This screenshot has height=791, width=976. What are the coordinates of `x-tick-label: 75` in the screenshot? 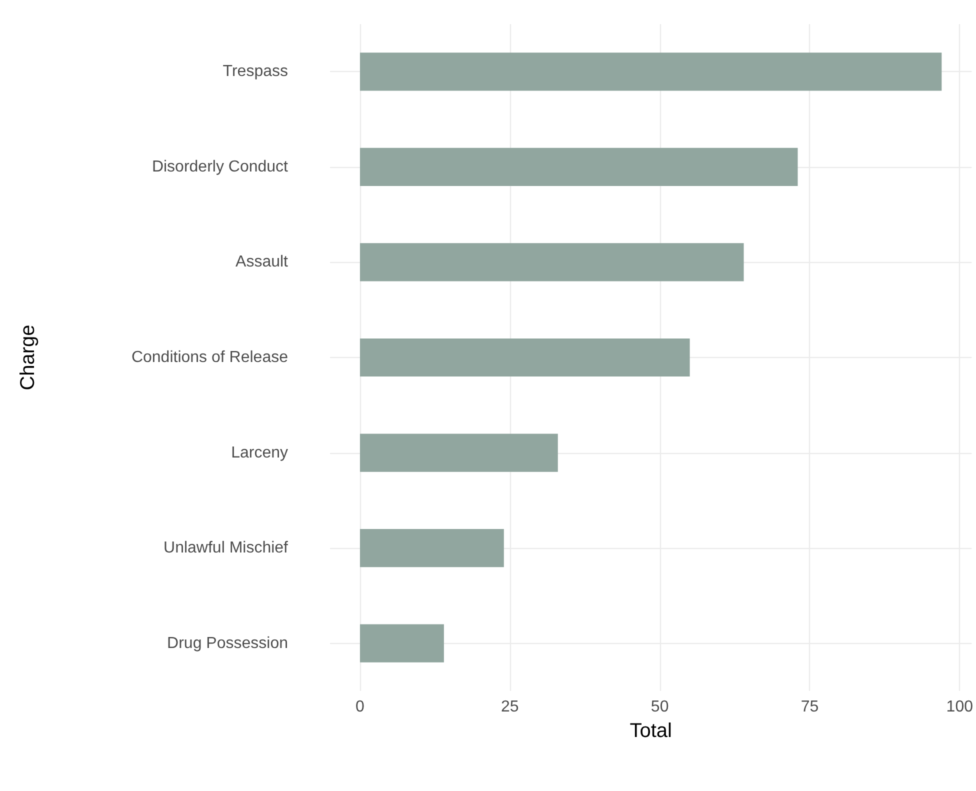 It's located at (809, 707).